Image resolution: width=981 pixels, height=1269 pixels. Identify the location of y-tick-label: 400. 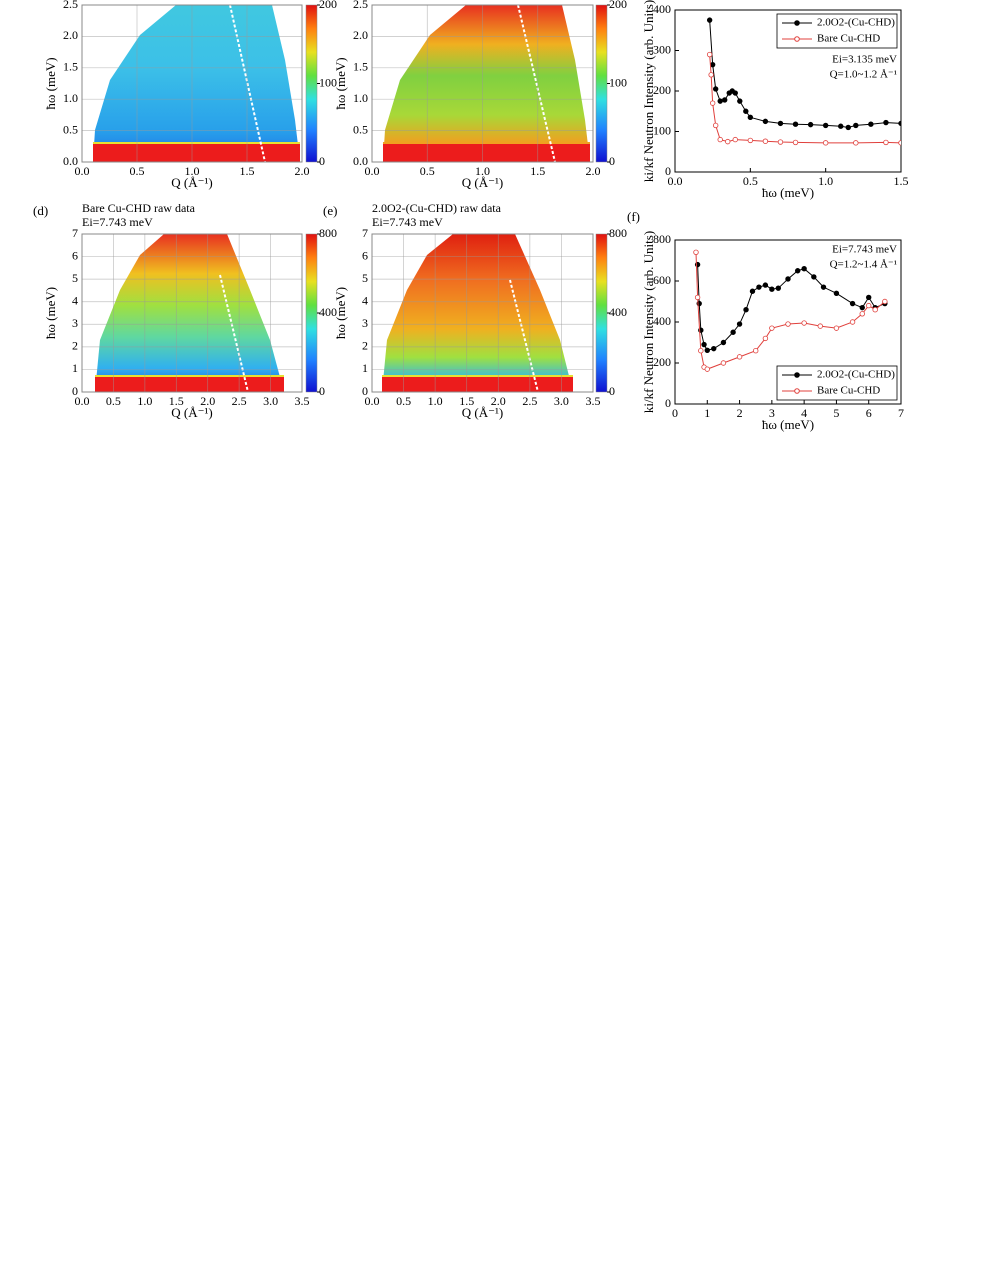
(662, 9).